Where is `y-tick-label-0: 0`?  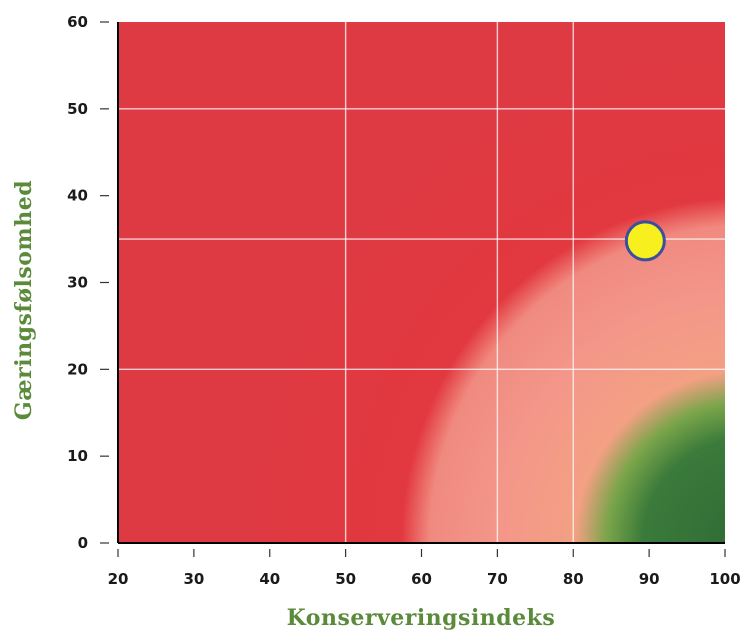 y-tick-label-0: 0 is located at coordinates (83, 543).